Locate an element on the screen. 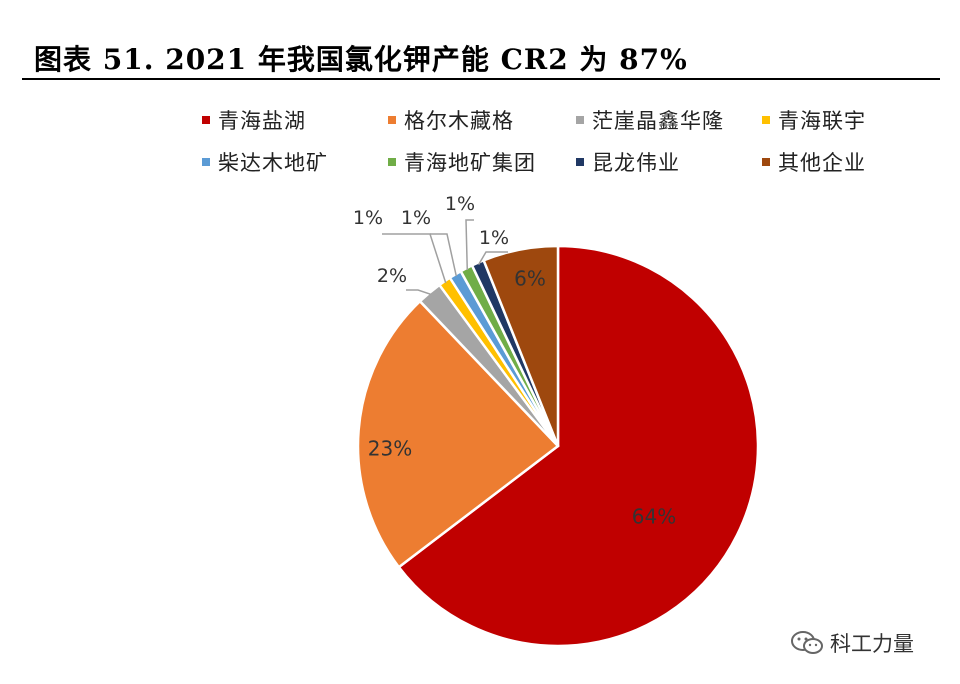  chart-title: 图表 51. 2021 年我国氯化钾产能 CR2 为 87% is located at coordinates (361, 59).